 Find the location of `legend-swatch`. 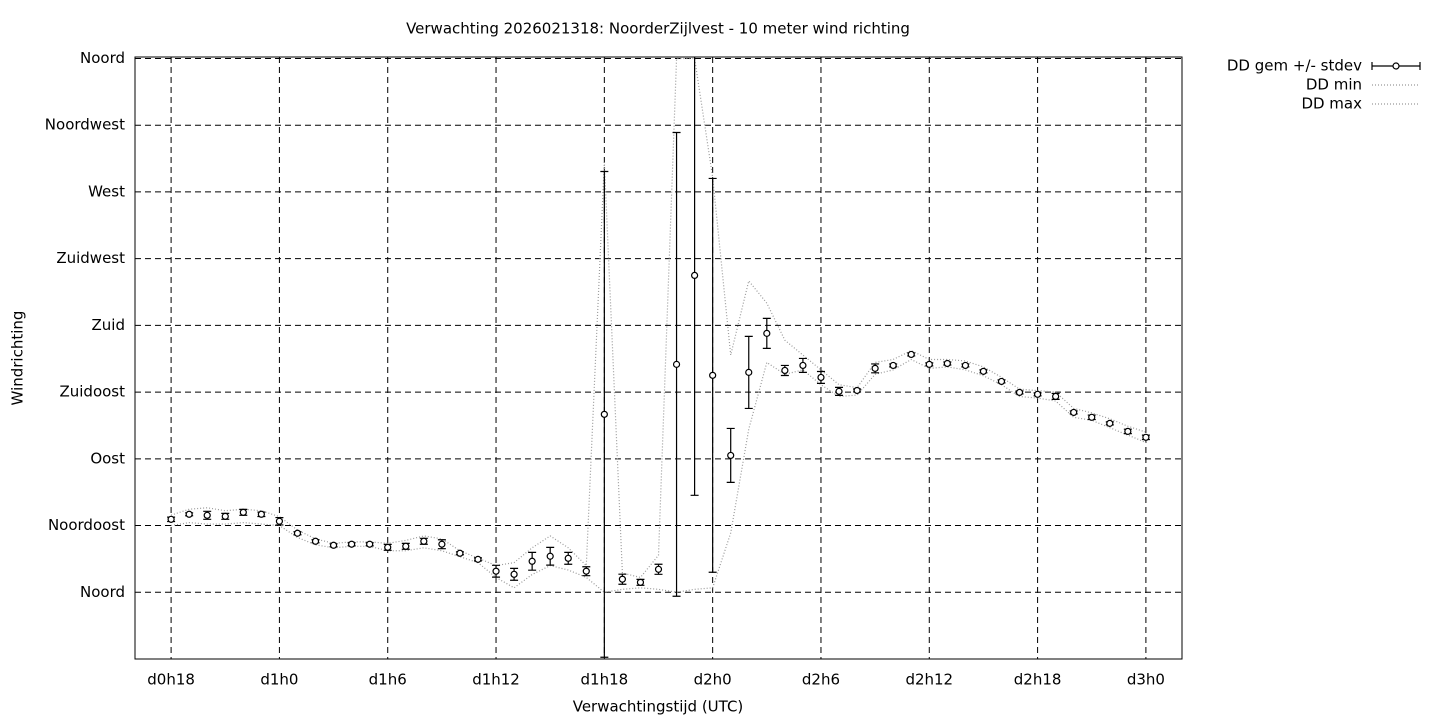

legend-swatch is located at coordinates (1396, 66).